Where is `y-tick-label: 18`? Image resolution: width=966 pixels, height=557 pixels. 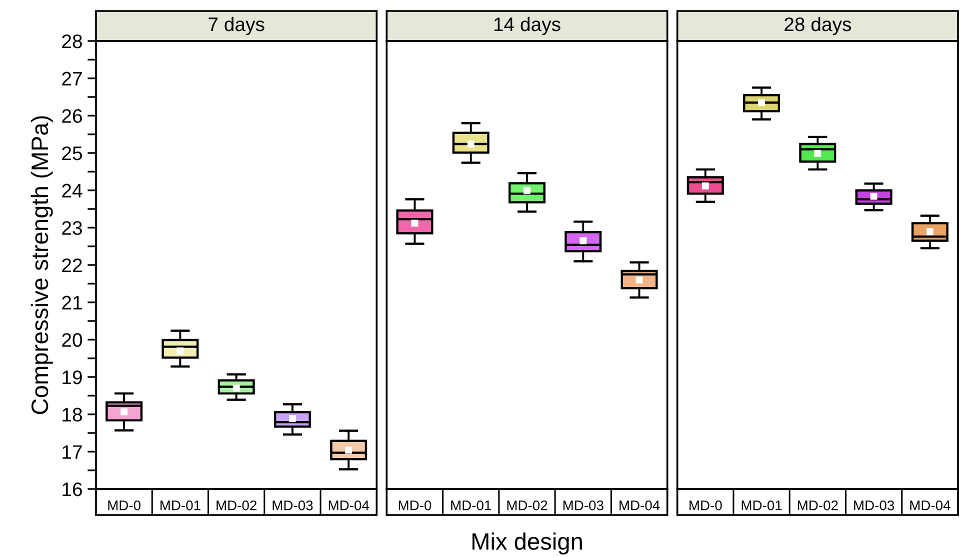
y-tick-label: 18 is located at coordinates (72, 415).